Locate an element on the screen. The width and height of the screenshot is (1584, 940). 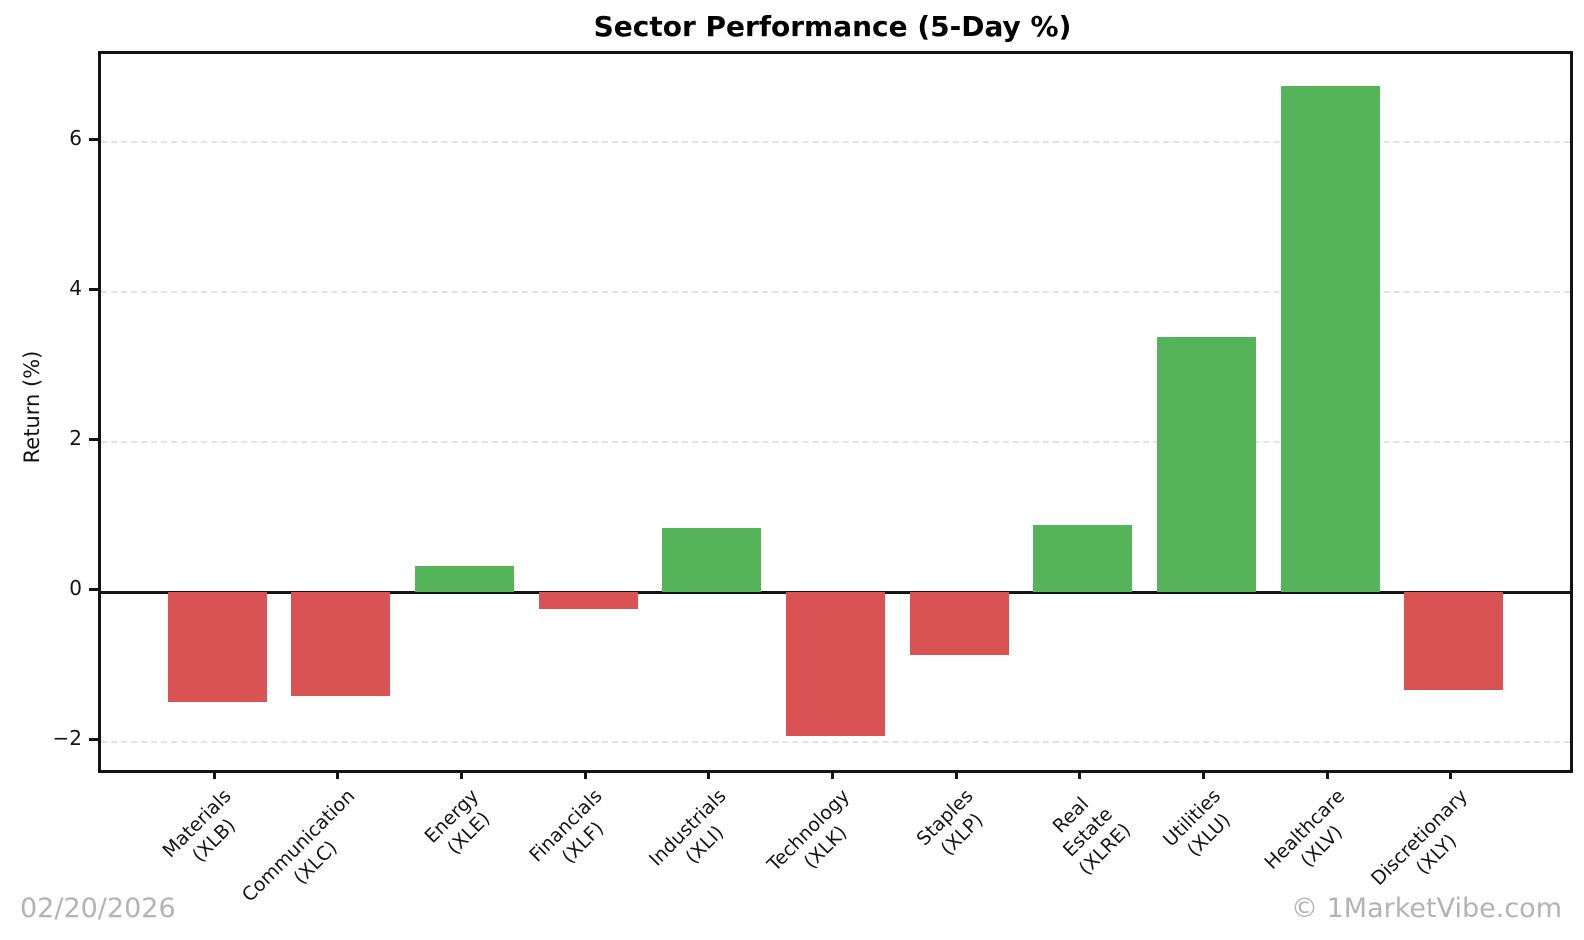
x-tick-label-staples-xlp: Staples (XLP) is located at coordinates (950, 822).